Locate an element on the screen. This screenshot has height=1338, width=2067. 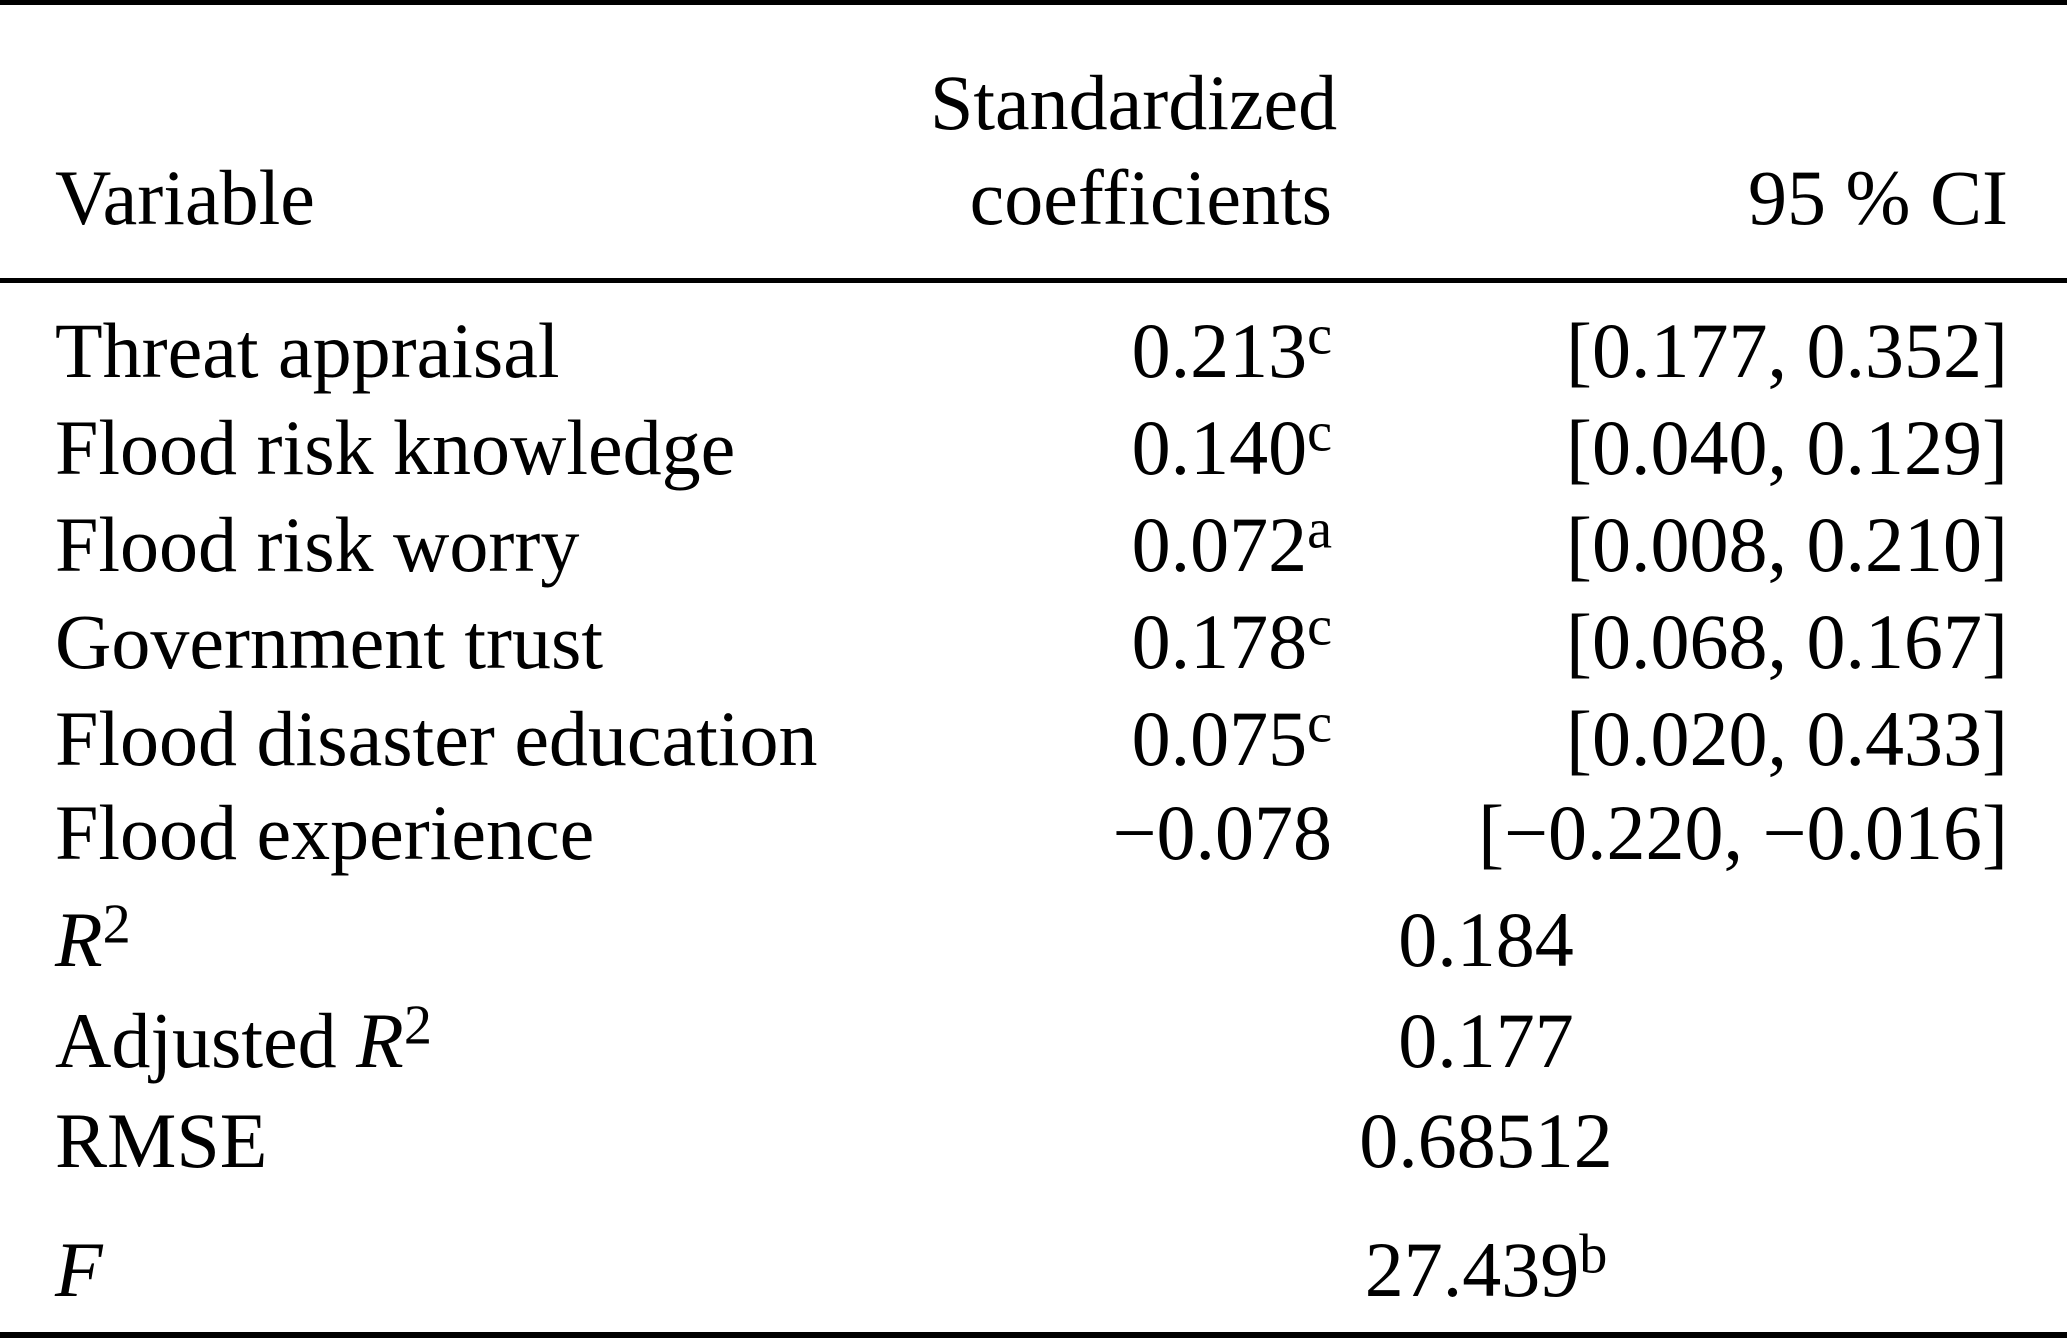
ci-cell: [0.068, 0.167] is located at coordinates (1787, 641).